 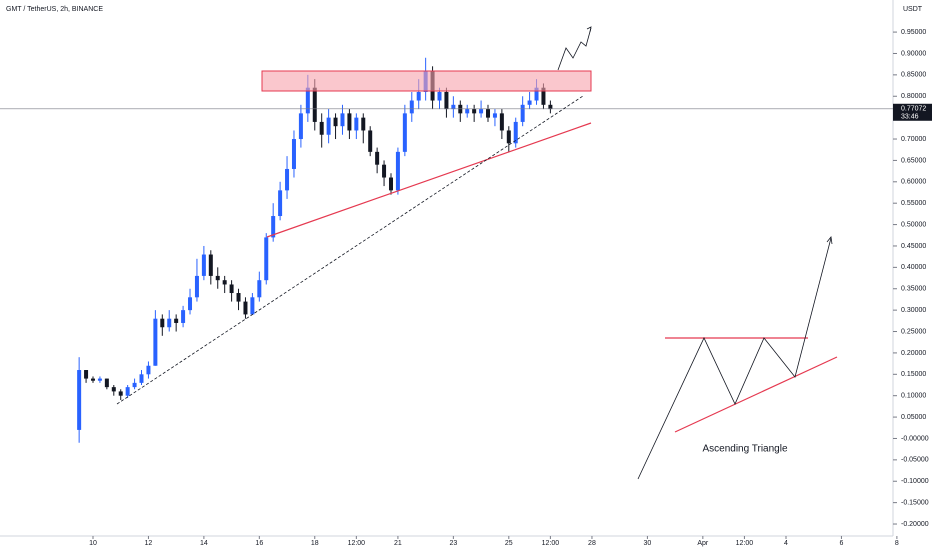 What do you see at coordinates (204, 543) in the screenshot?
I see `x-tick-label: 14` at bounding box center [204, 543].